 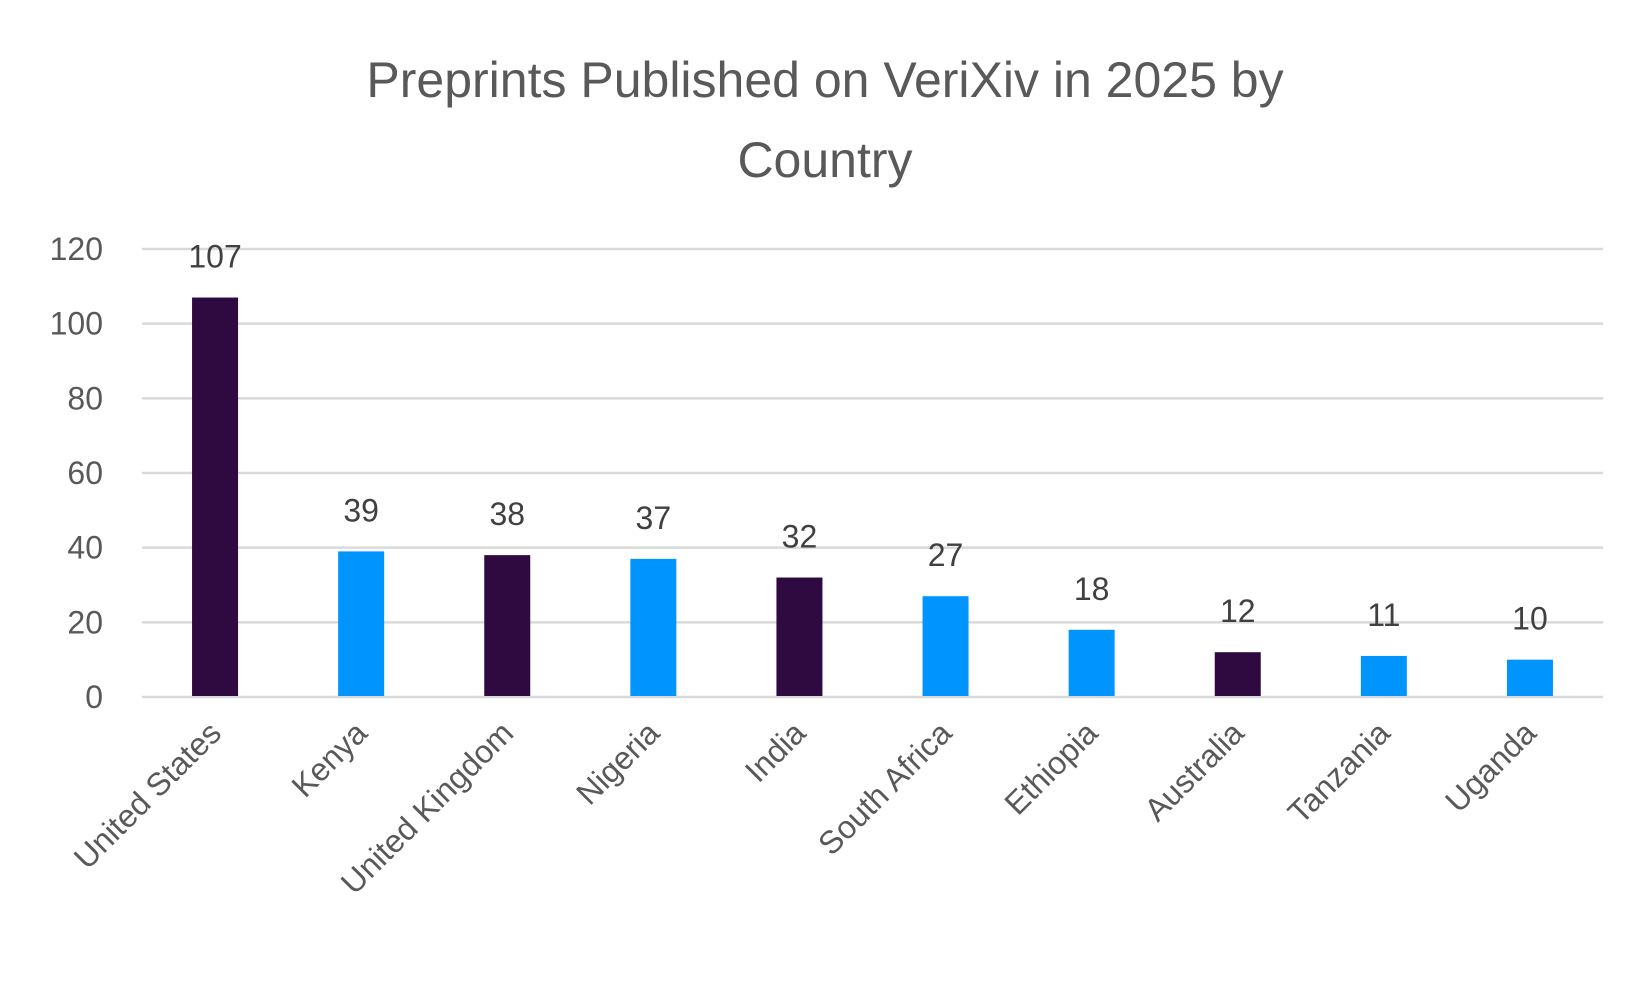 What do you see at coordinates (85, 622) in the screenshot?
I see `y-tick-label: 20` at bounding box center [85, 622].